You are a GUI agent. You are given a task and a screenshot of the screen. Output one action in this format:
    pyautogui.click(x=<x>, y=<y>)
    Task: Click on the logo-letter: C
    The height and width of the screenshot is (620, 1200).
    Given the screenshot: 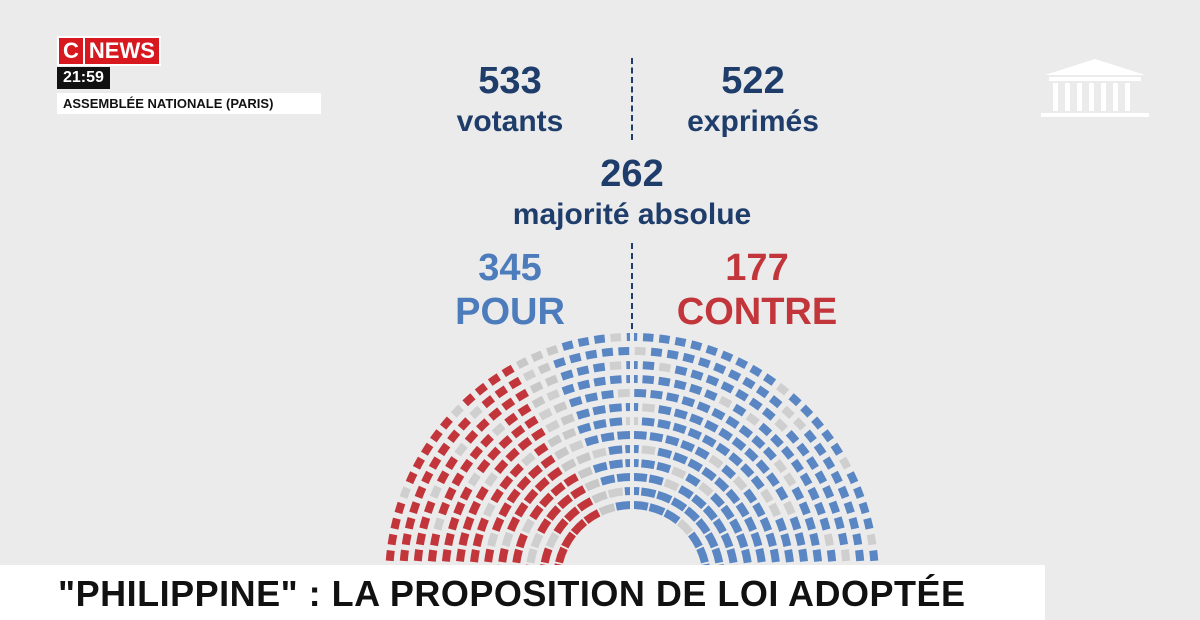 What is the action you would take?
    pyautogui.click(x=72, y=51)
    